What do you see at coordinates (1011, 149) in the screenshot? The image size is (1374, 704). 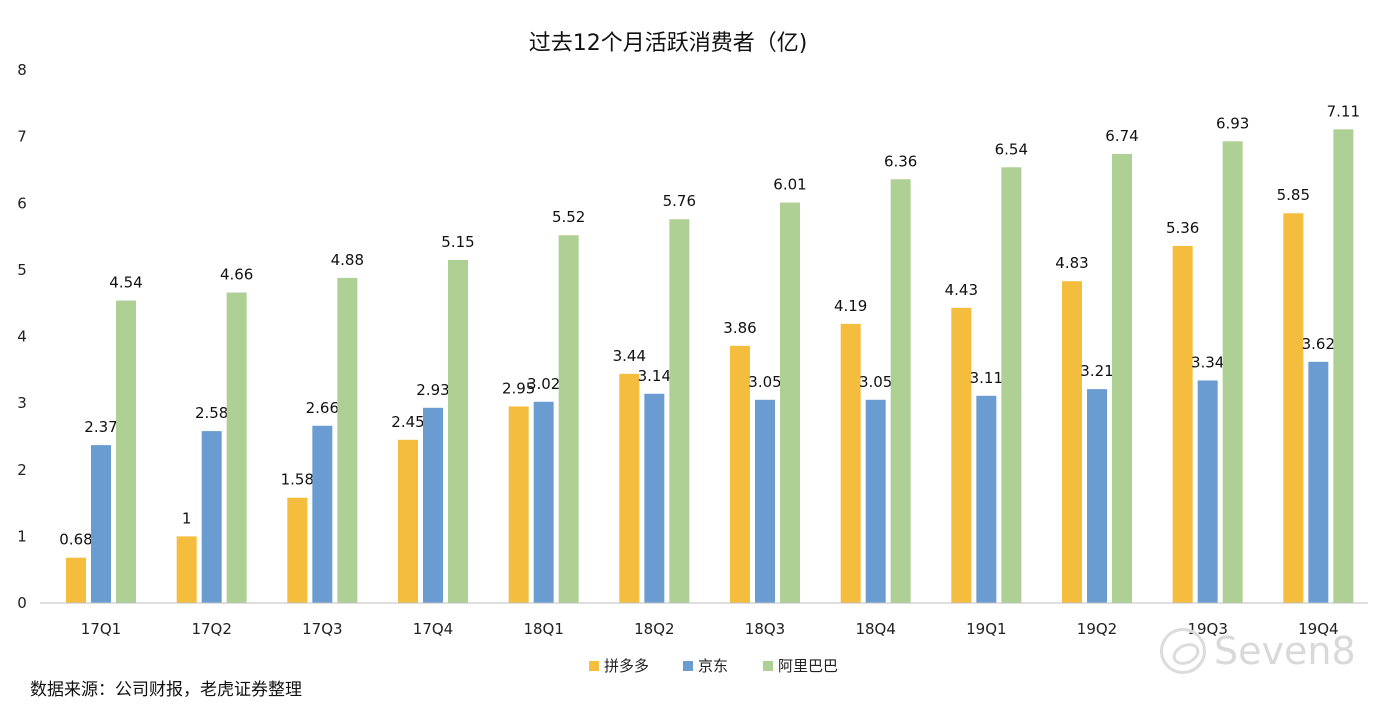 I see `data-label: 6.54` at bounding box center [1011, 149].